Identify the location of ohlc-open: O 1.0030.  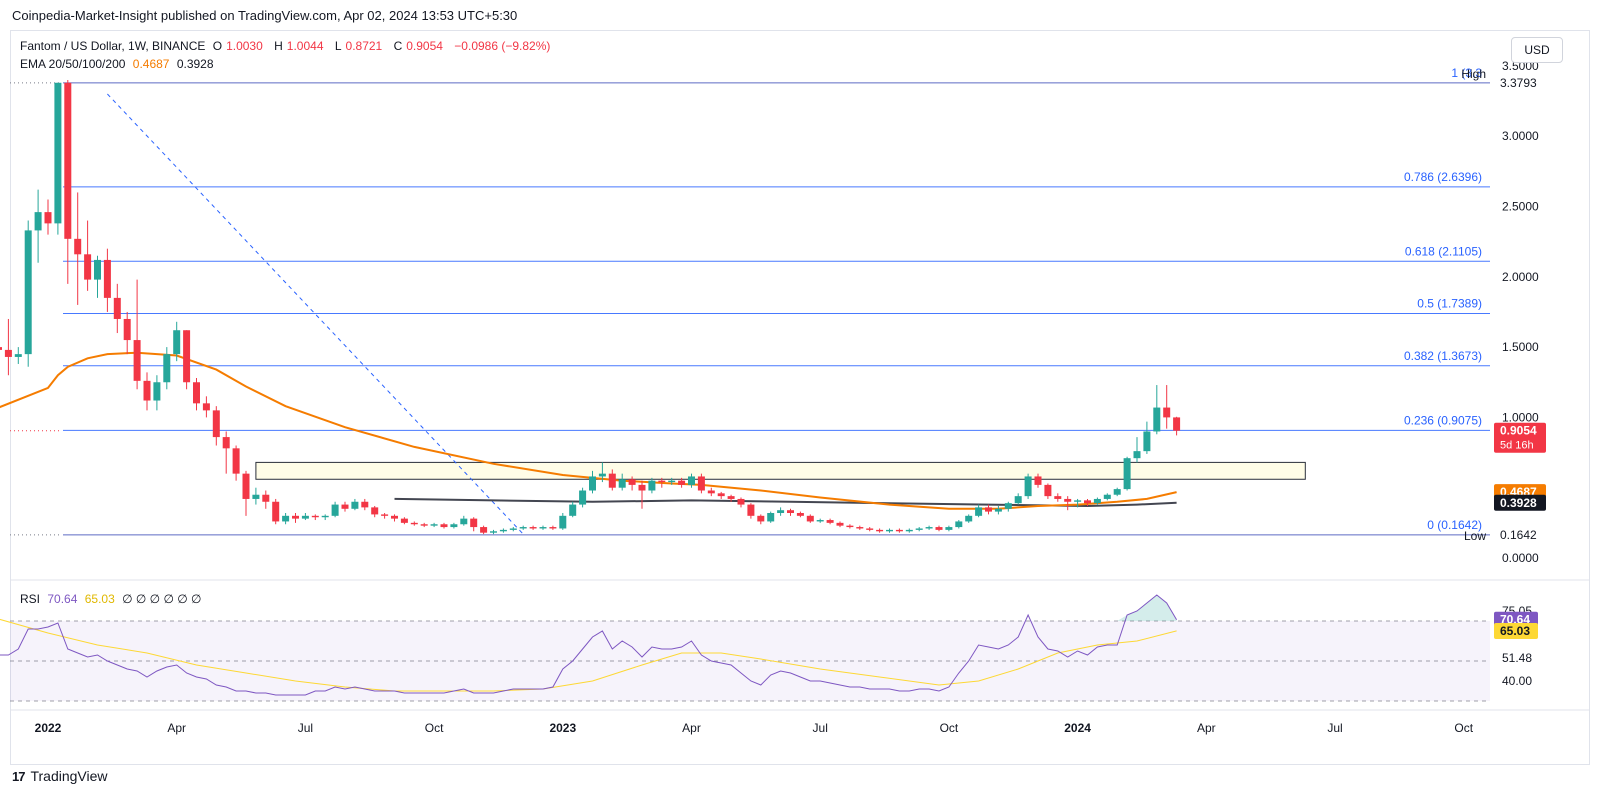
(240, 46).